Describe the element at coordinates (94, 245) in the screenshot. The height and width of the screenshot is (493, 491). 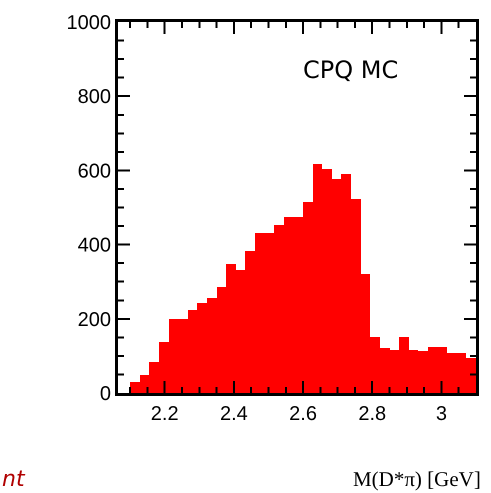
I see `y-tick-label: 400` at that location.